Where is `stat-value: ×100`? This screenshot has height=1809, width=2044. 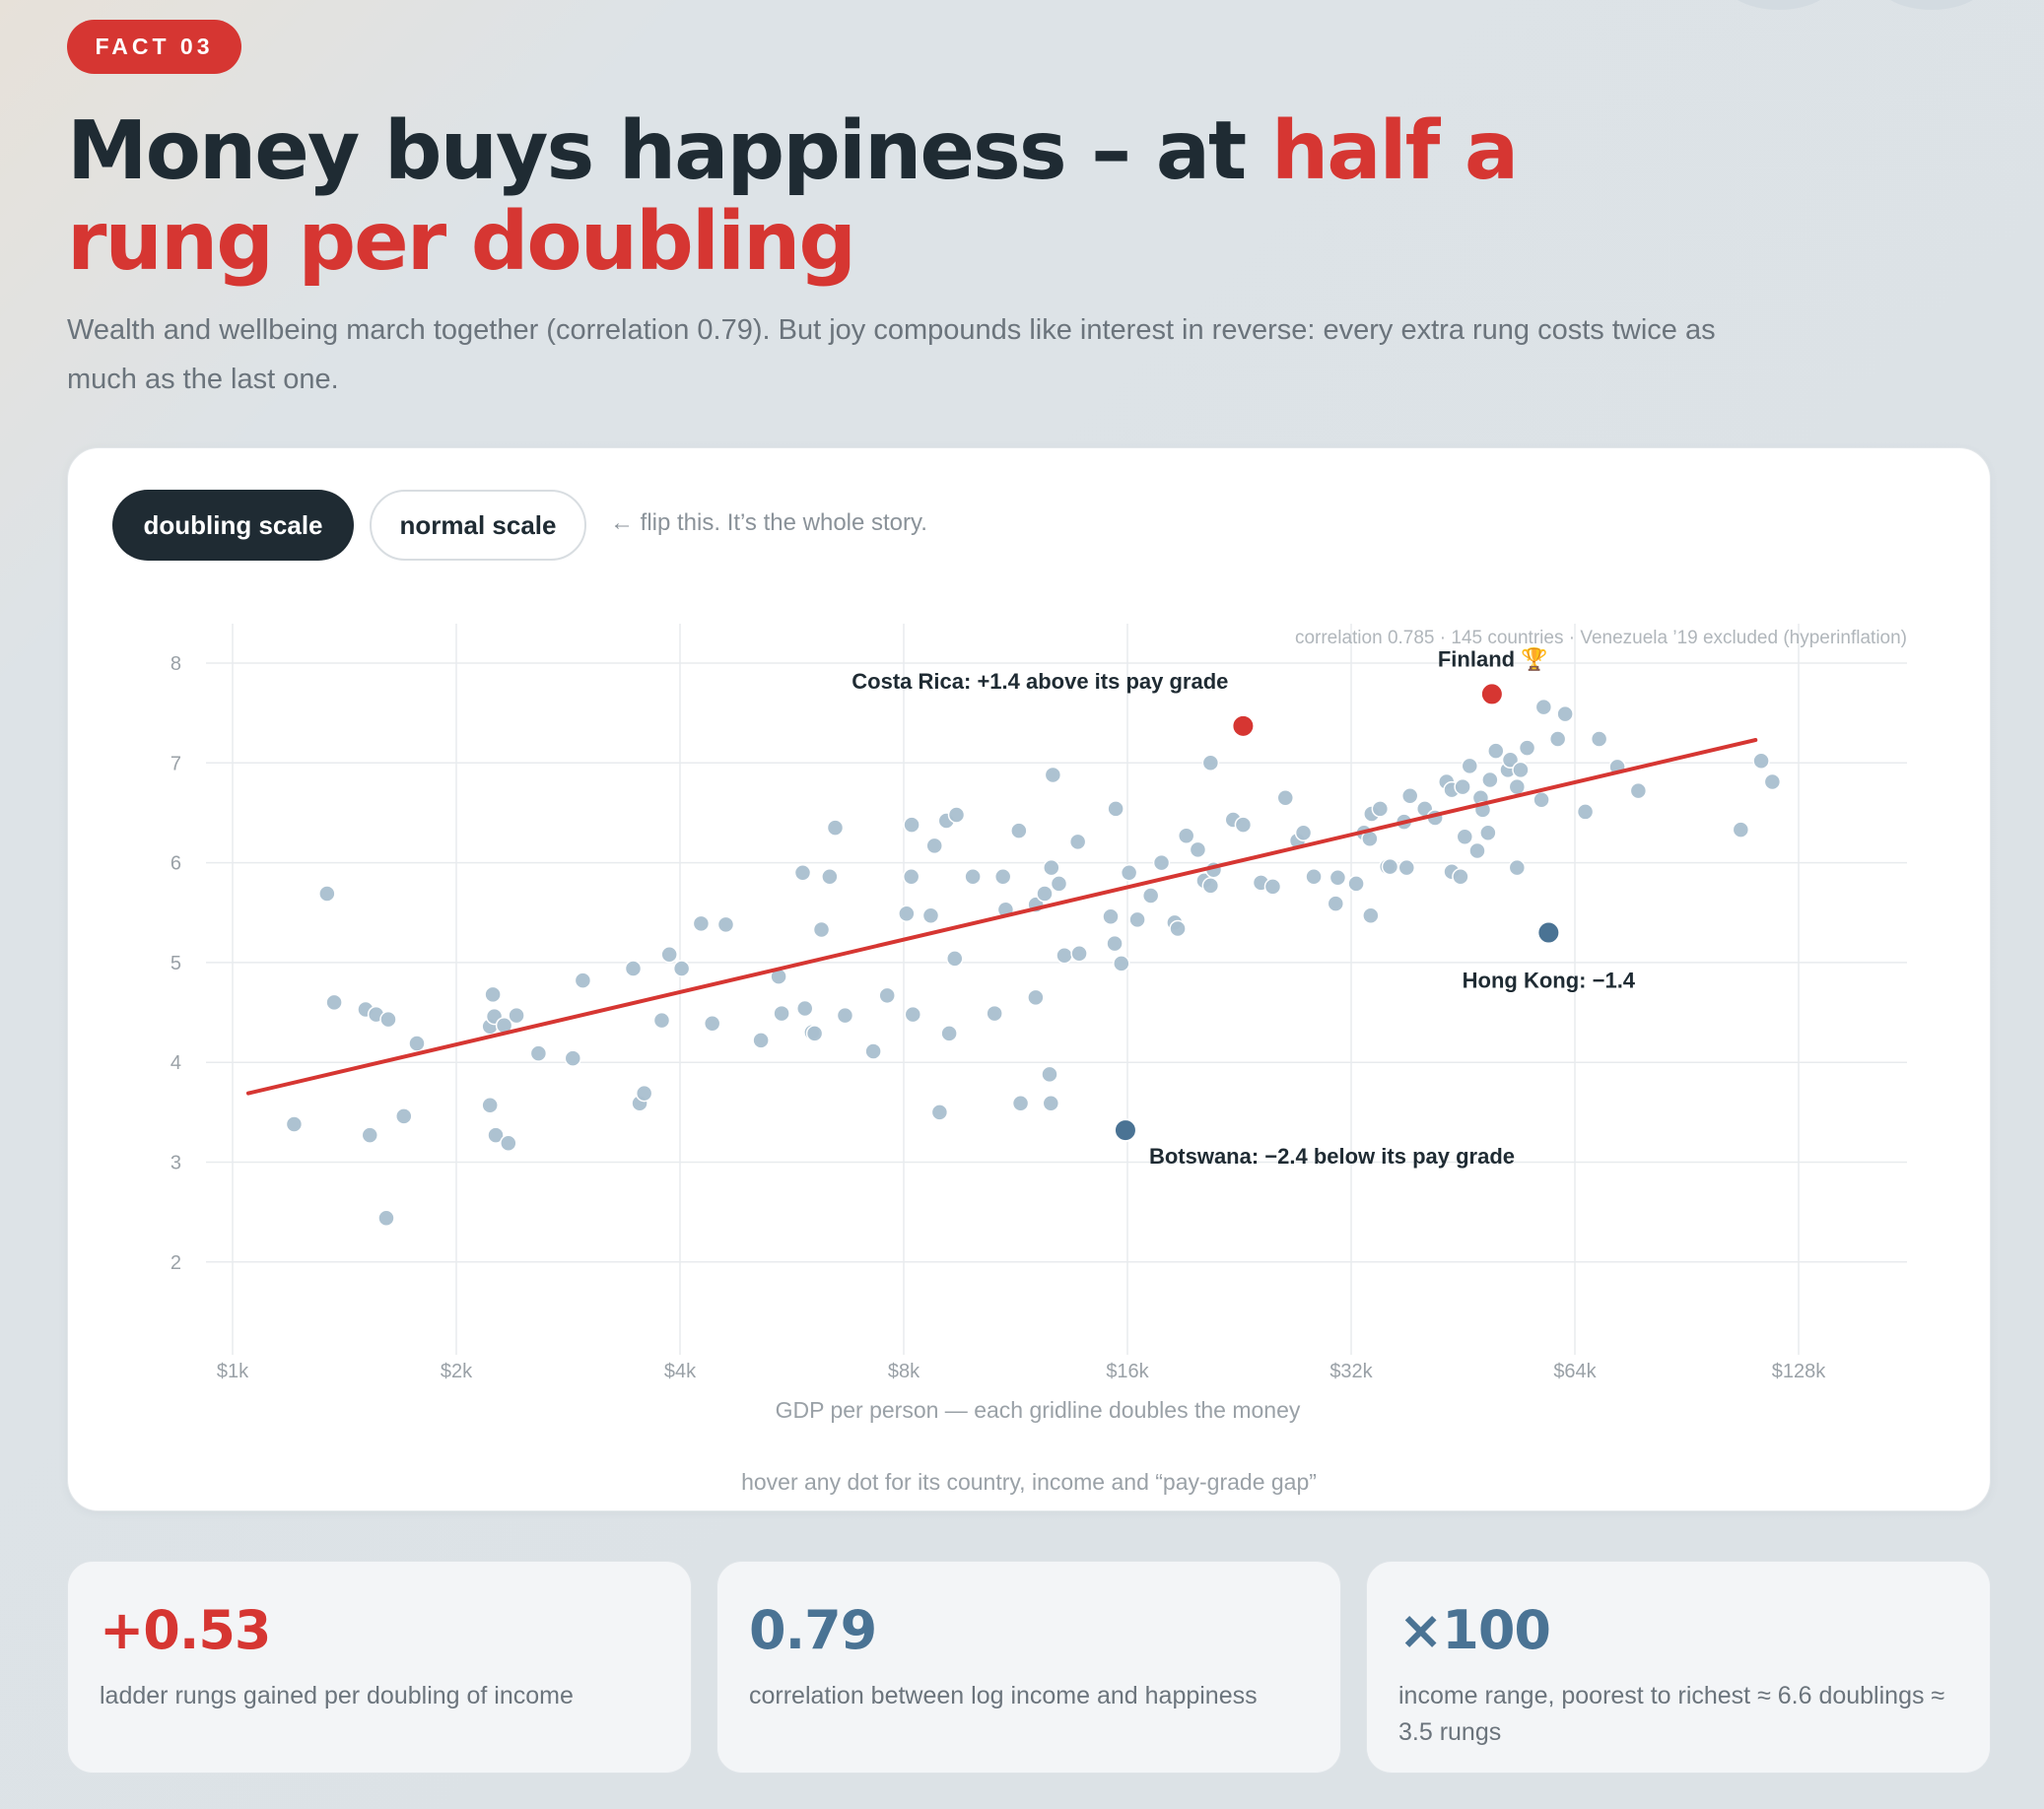 stat-value: ×100 is located at coordinates (1474, 1630).